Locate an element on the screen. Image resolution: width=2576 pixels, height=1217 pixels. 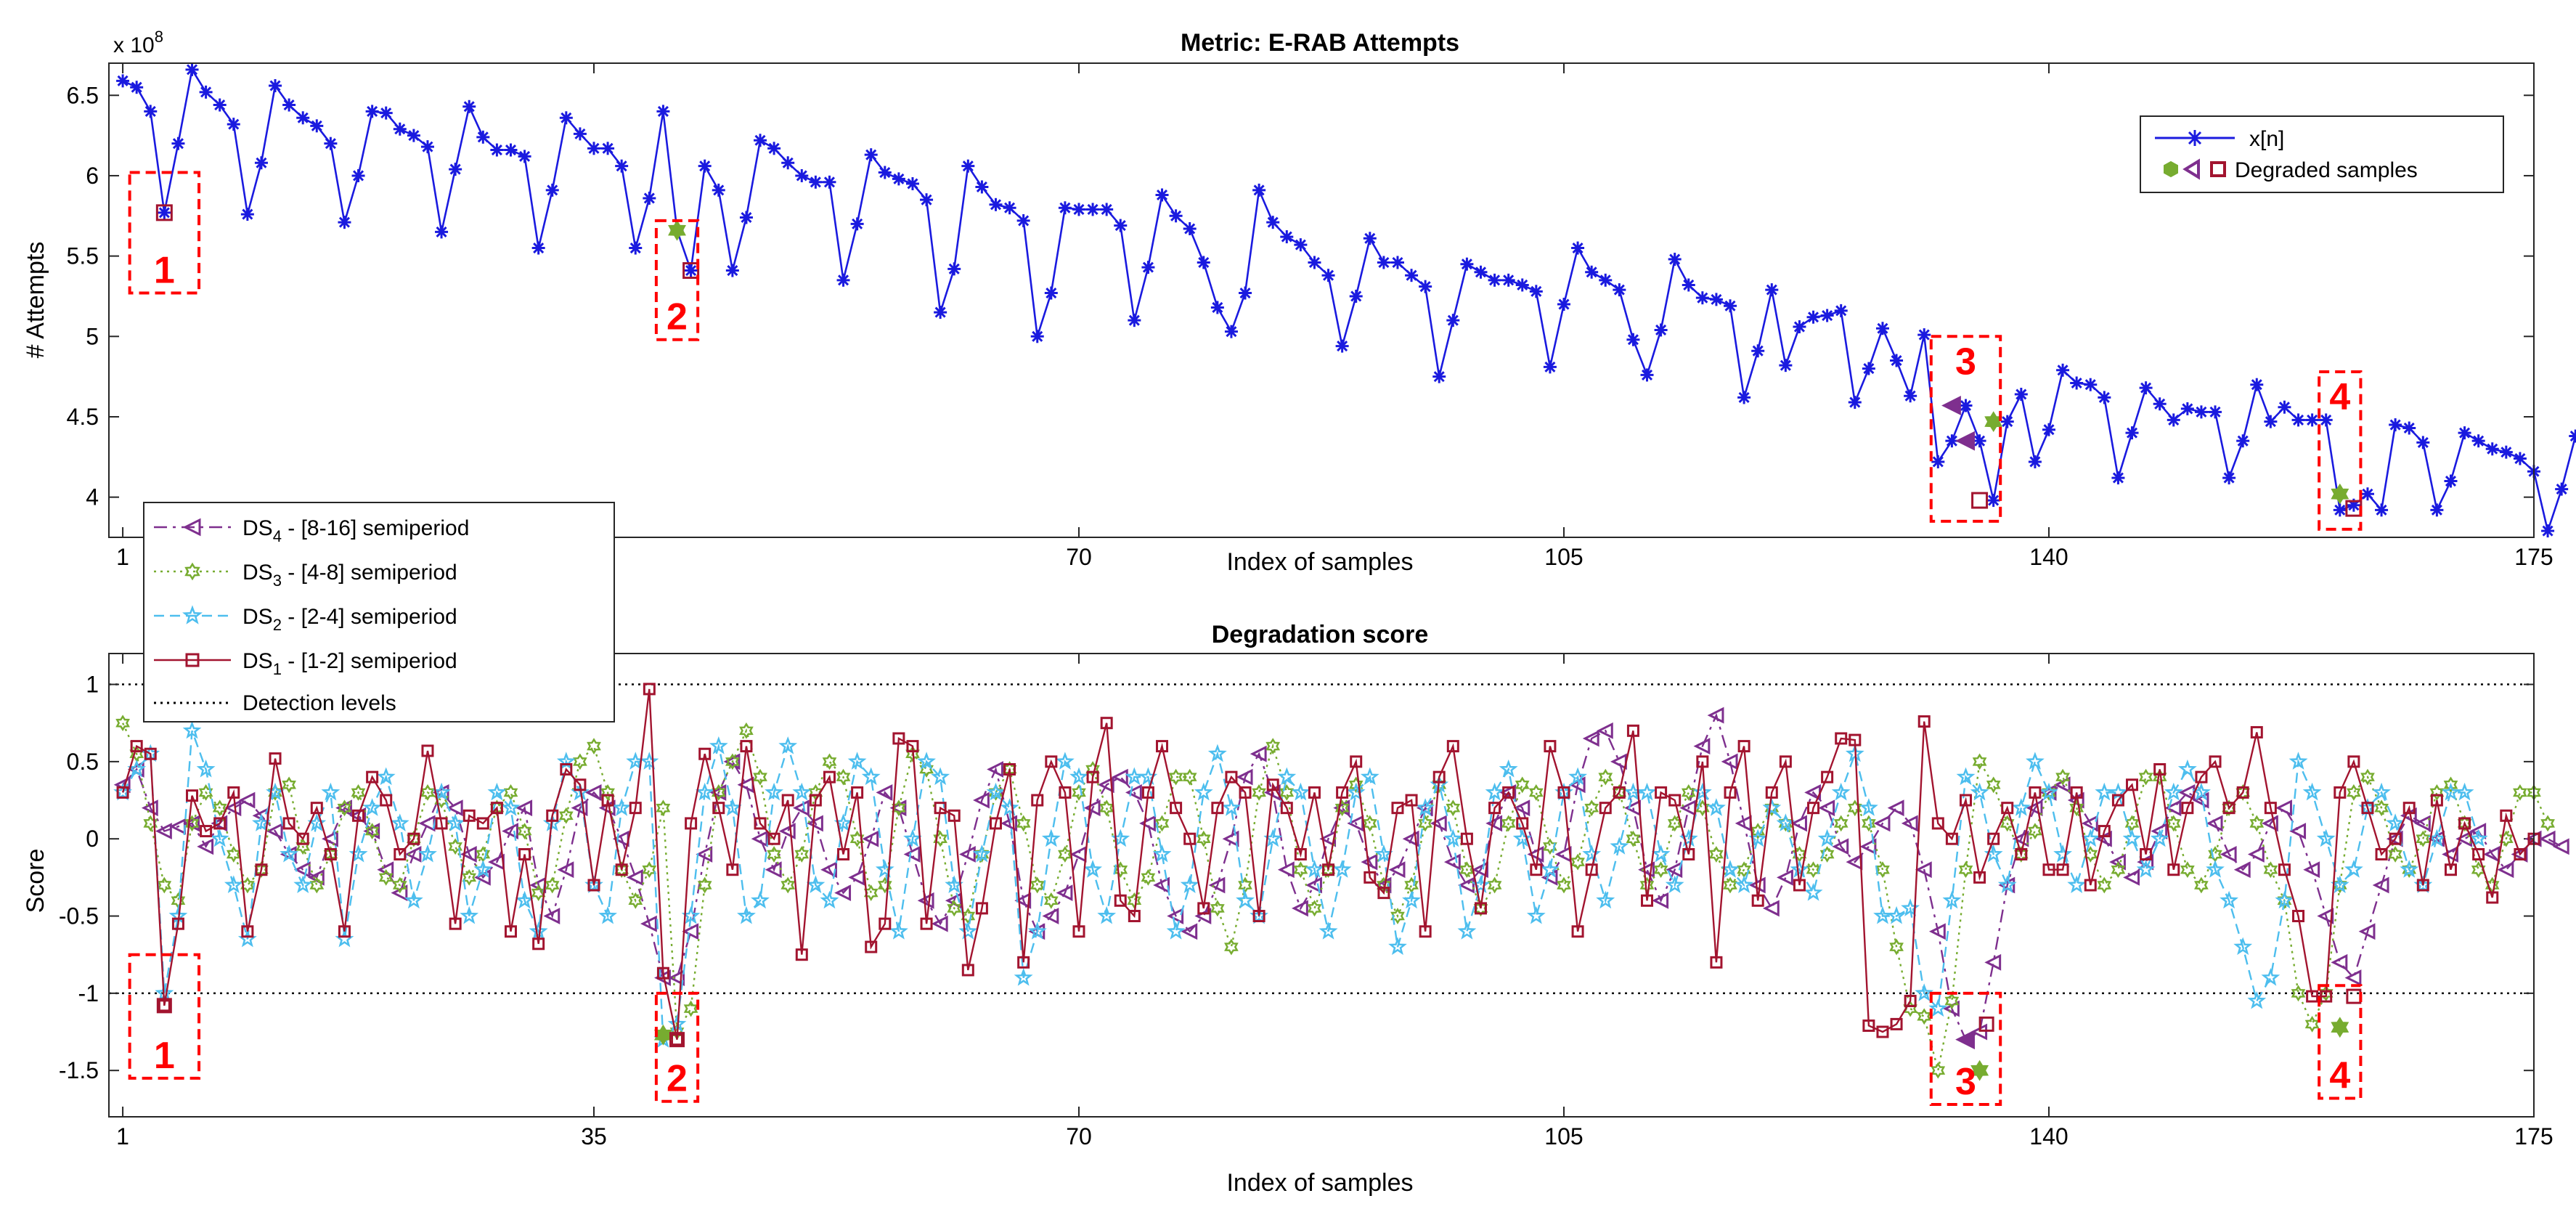
legend-marker-ds2 is located at coordinates (192, 614).